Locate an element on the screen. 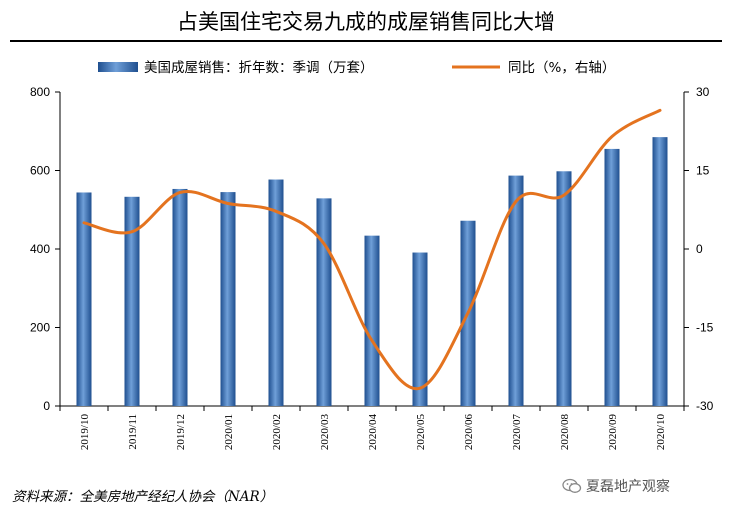  chart-title: 占美国住宅交易九成的成屋销售同比大增 is located at coordinates (366, 22).